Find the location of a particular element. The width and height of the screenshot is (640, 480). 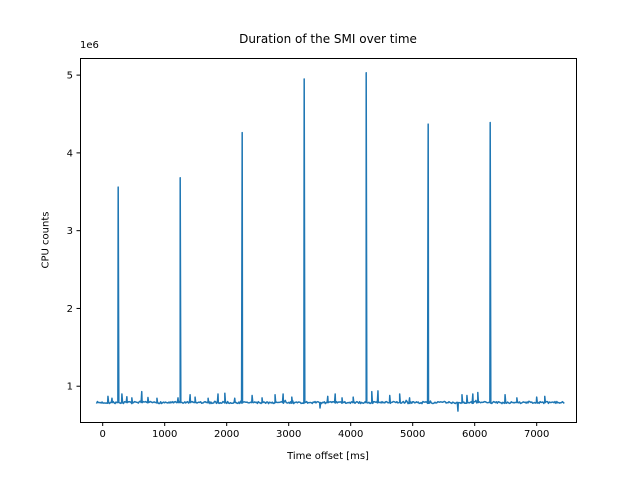

chart-title: Duration of the SMI over time is located at coordinates (328, 39).